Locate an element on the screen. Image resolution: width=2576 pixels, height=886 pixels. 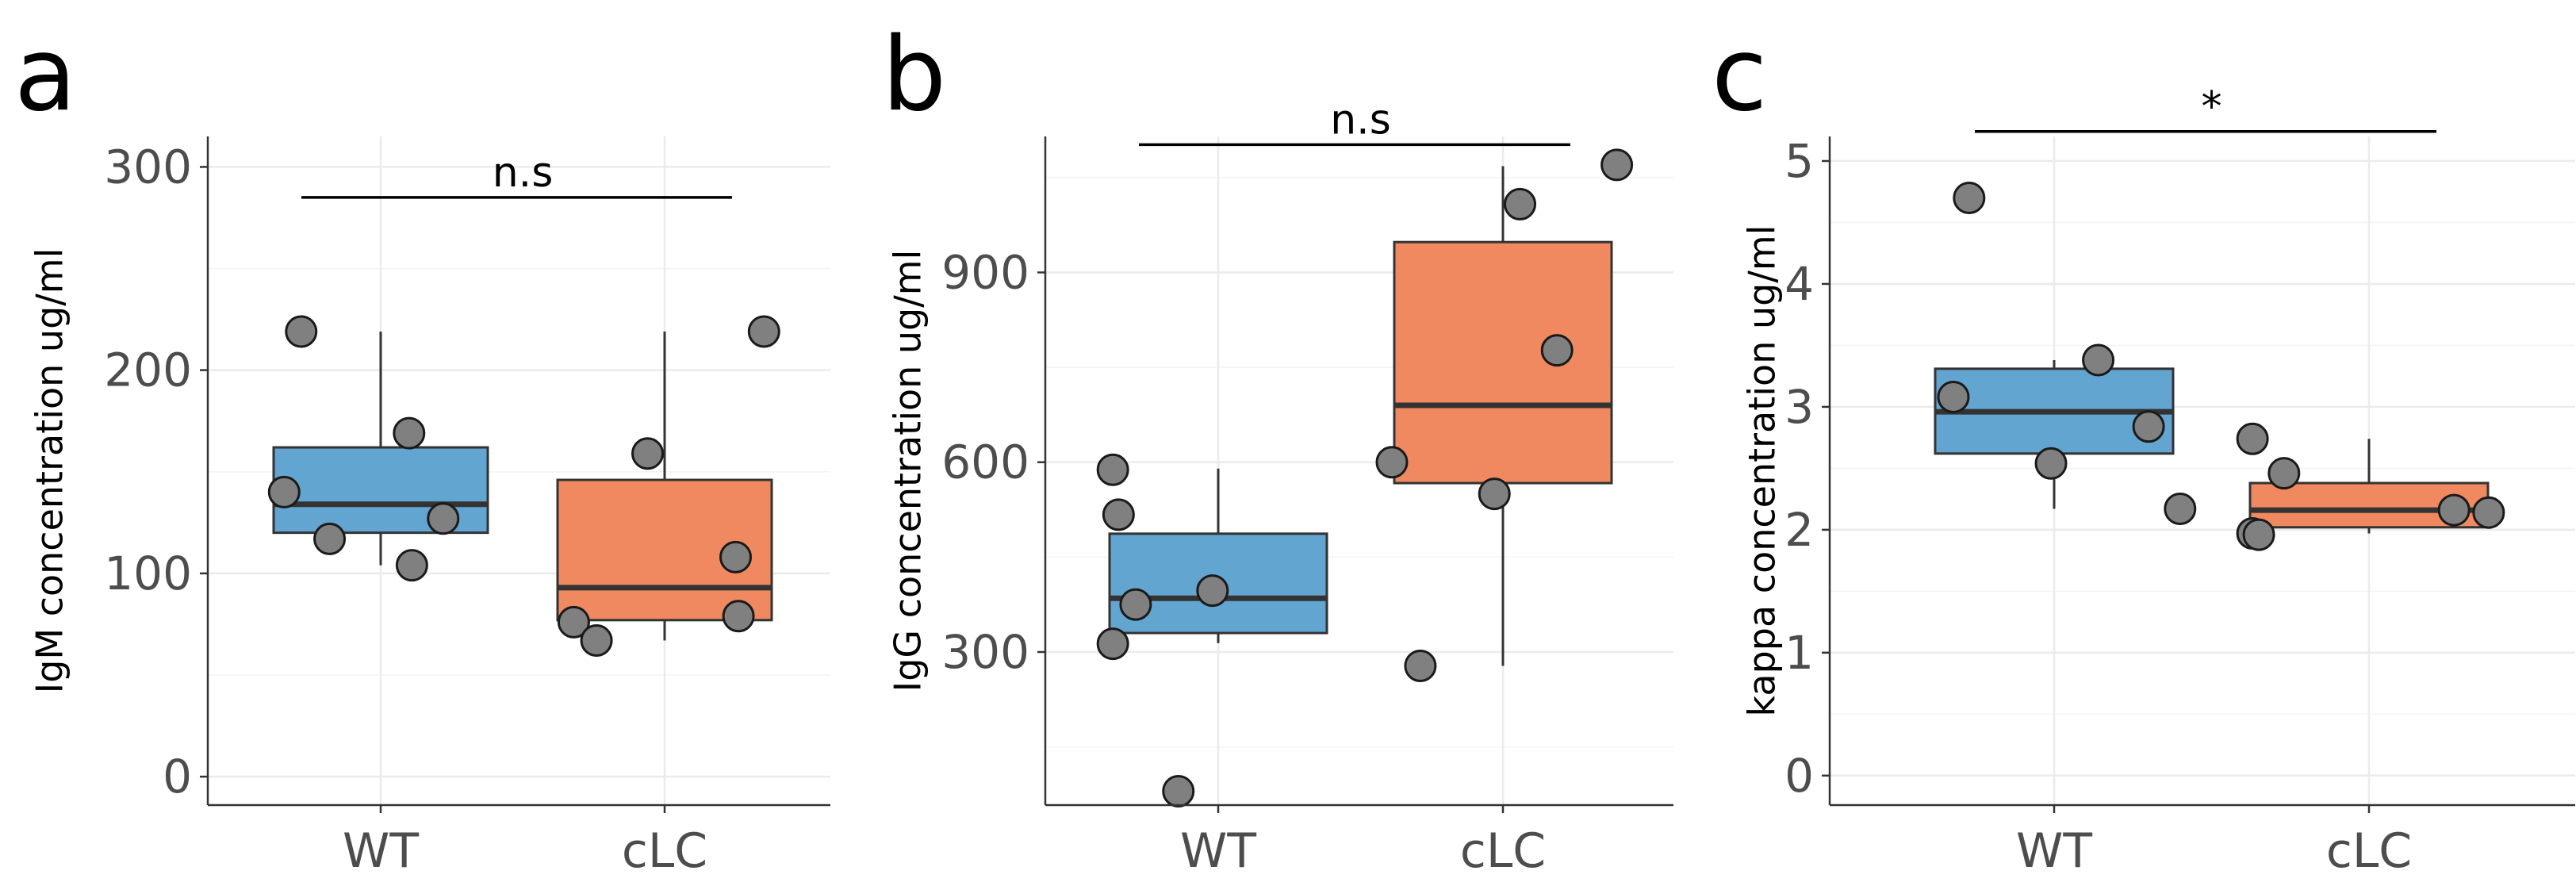
y-tick-label: 900 is located at coordinates (985, 272).